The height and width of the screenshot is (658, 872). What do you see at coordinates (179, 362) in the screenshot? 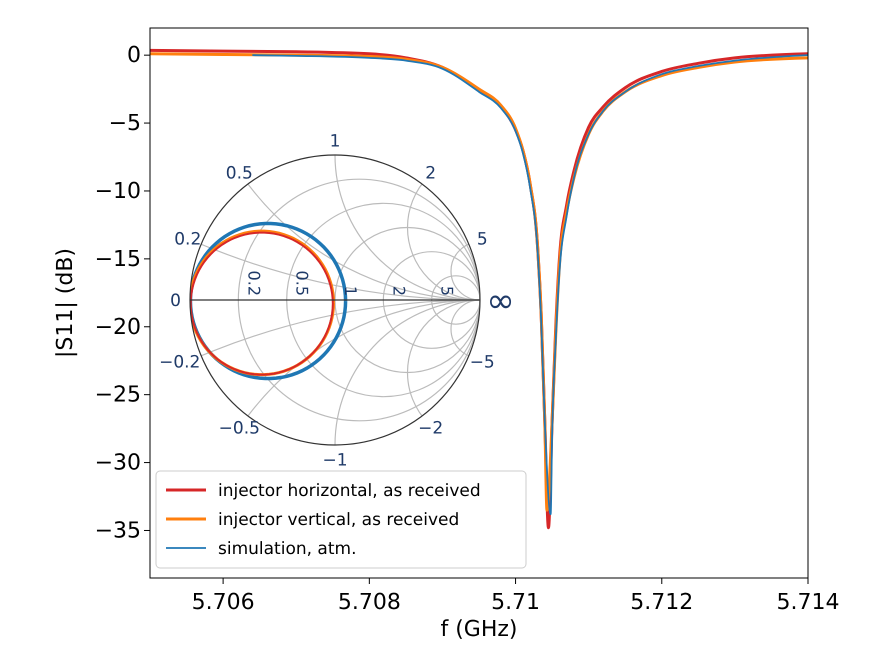
I see `annotation: −0.2` at bounding box center [179, 362].